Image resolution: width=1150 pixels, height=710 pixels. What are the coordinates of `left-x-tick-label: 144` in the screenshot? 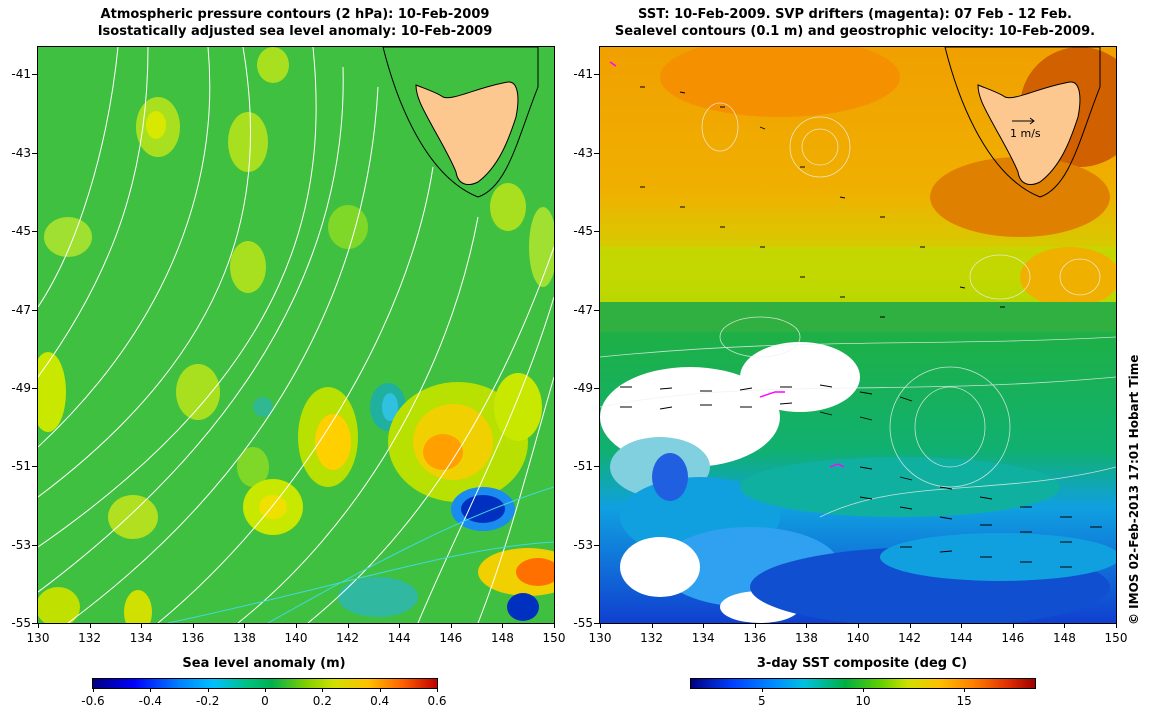 It's located at (399, 638).